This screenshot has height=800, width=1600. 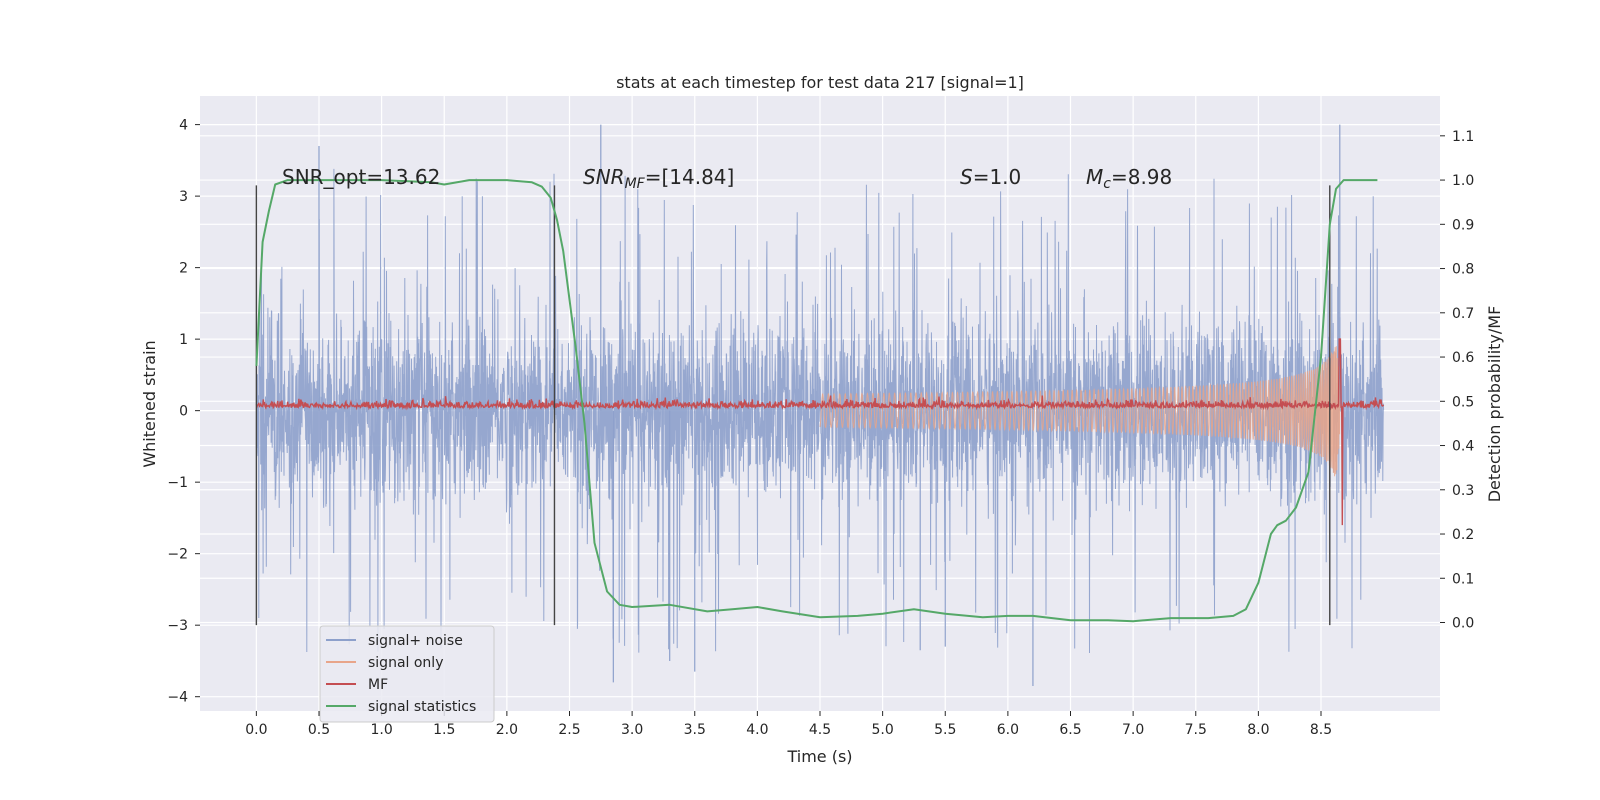 What do you see at coordinates (1463, 402) in the screenshot?
I see `y2-tick-label: 0.5` at bounding box center [1463, 402].